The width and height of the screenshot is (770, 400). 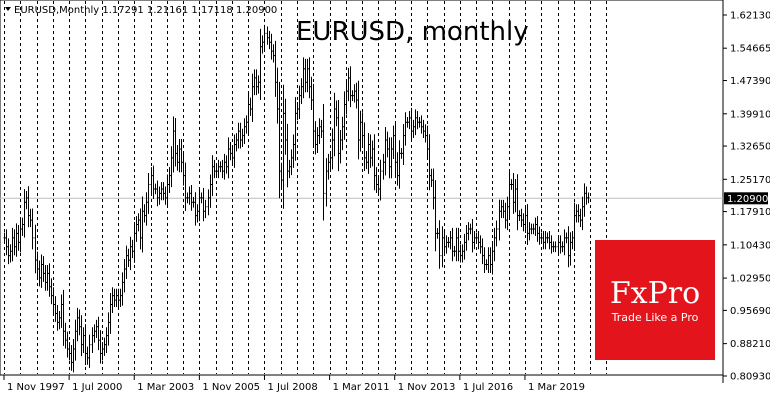 I want to click on x-tick-label: 1 Mar 2003, so click(x=165, y=387).